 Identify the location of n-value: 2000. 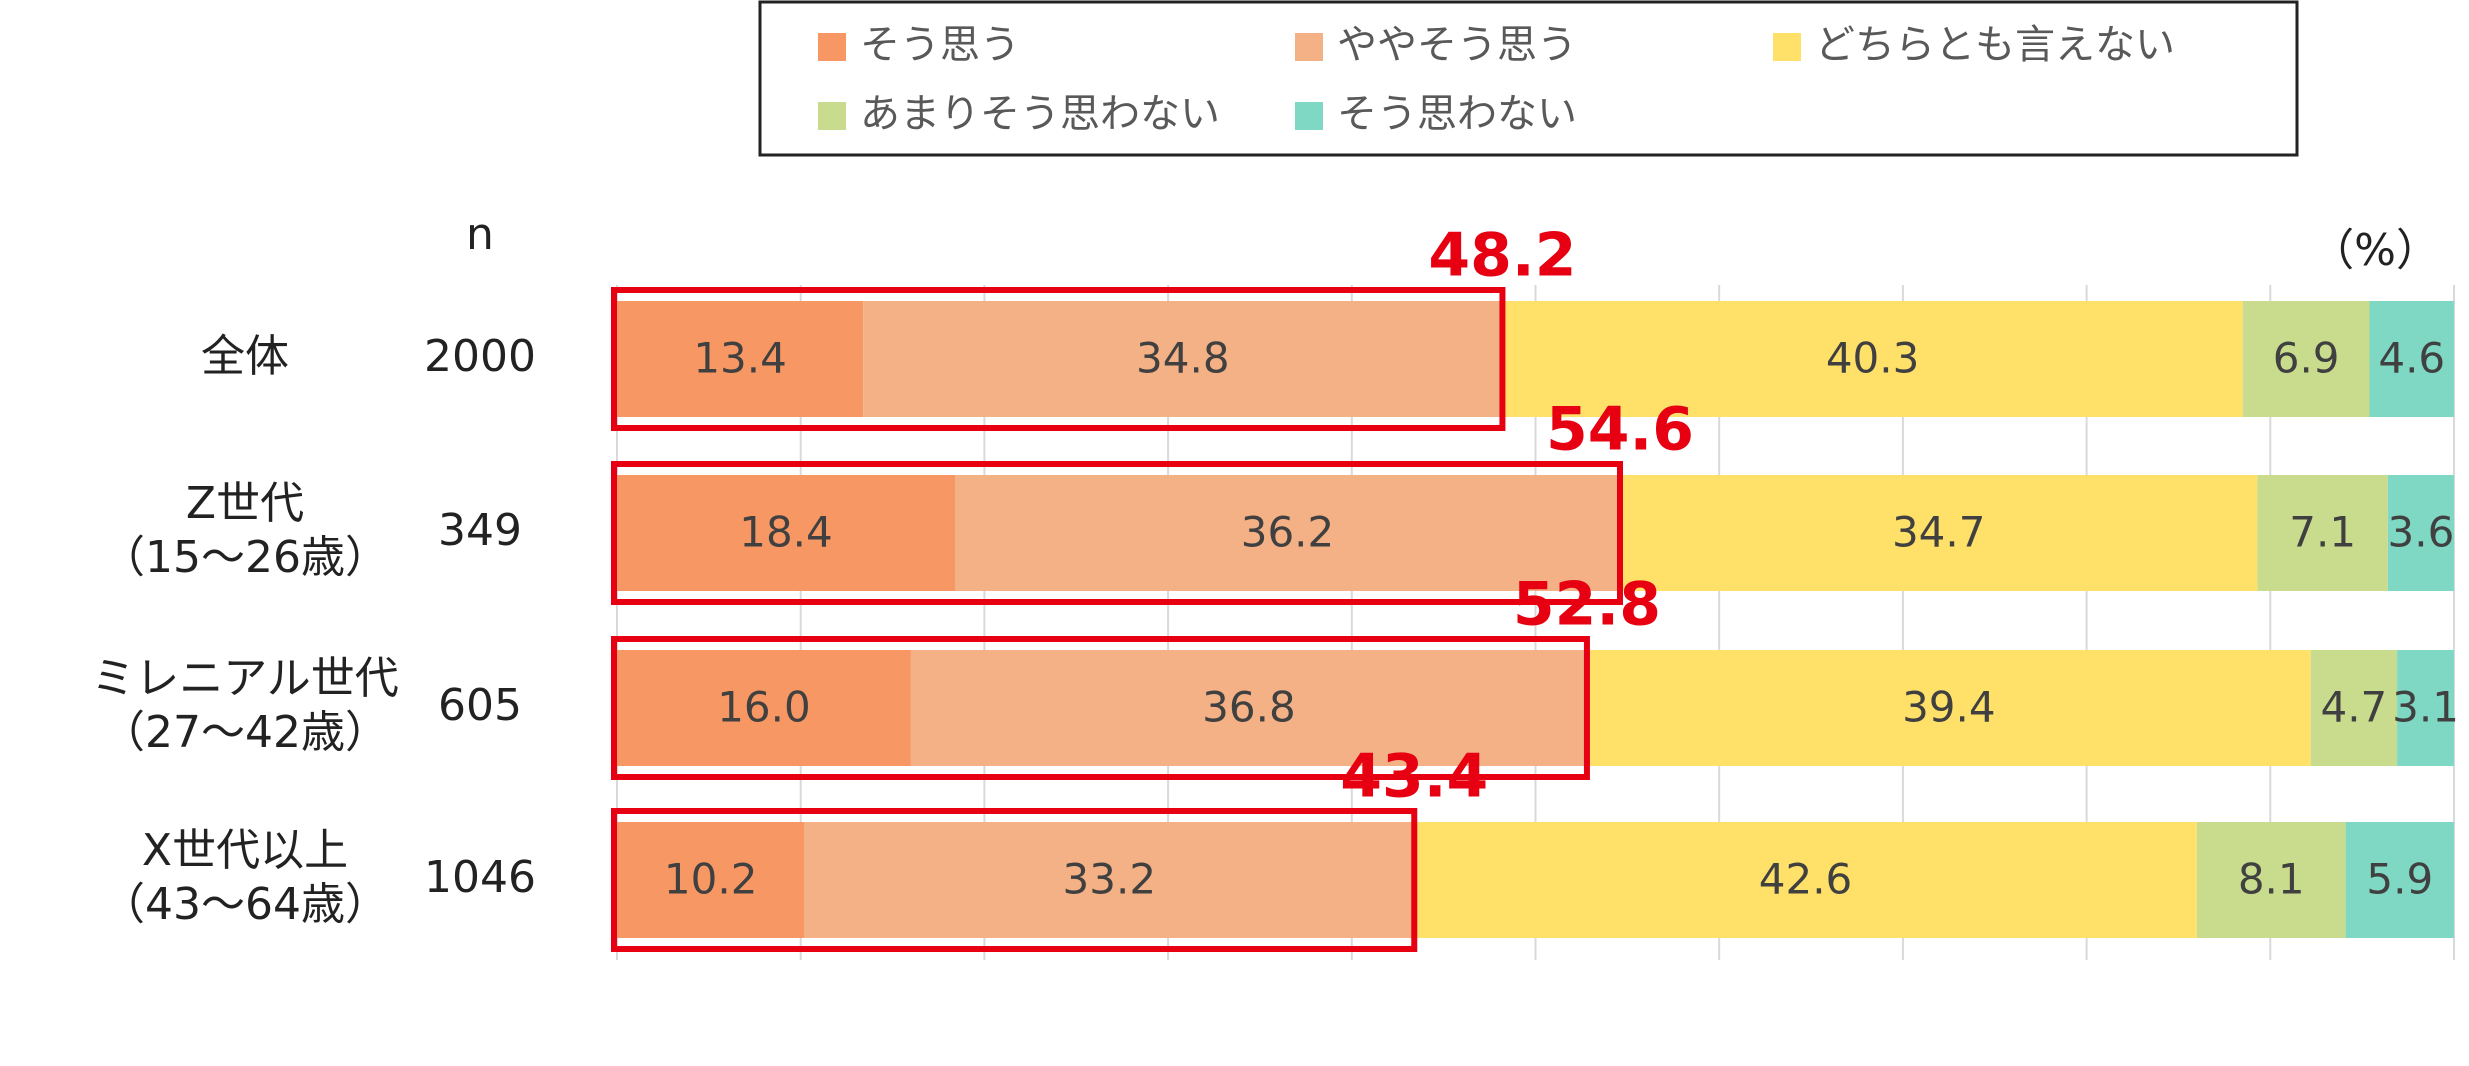
(480, 356).